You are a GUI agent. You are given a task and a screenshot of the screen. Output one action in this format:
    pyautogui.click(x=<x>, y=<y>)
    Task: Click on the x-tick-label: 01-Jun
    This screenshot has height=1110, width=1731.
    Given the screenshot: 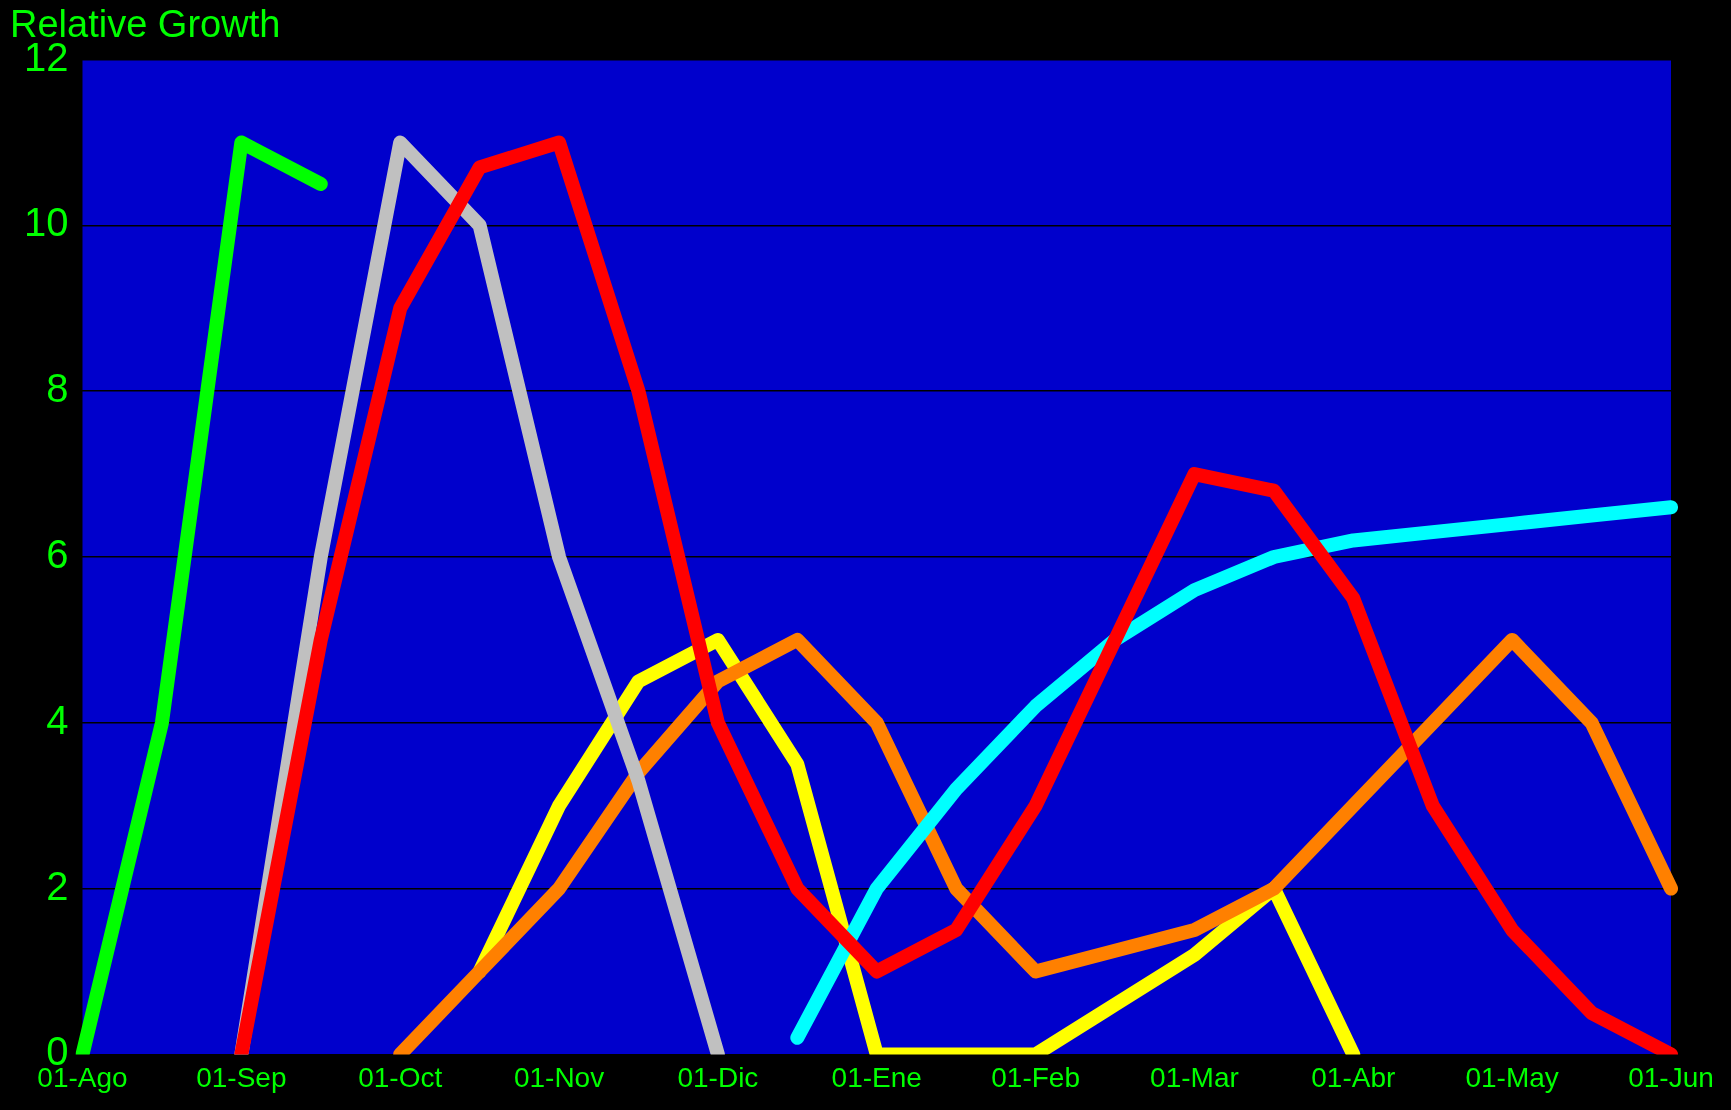 What is the action you would take?
    pyautogui.click(x=1671, y=1077)
    